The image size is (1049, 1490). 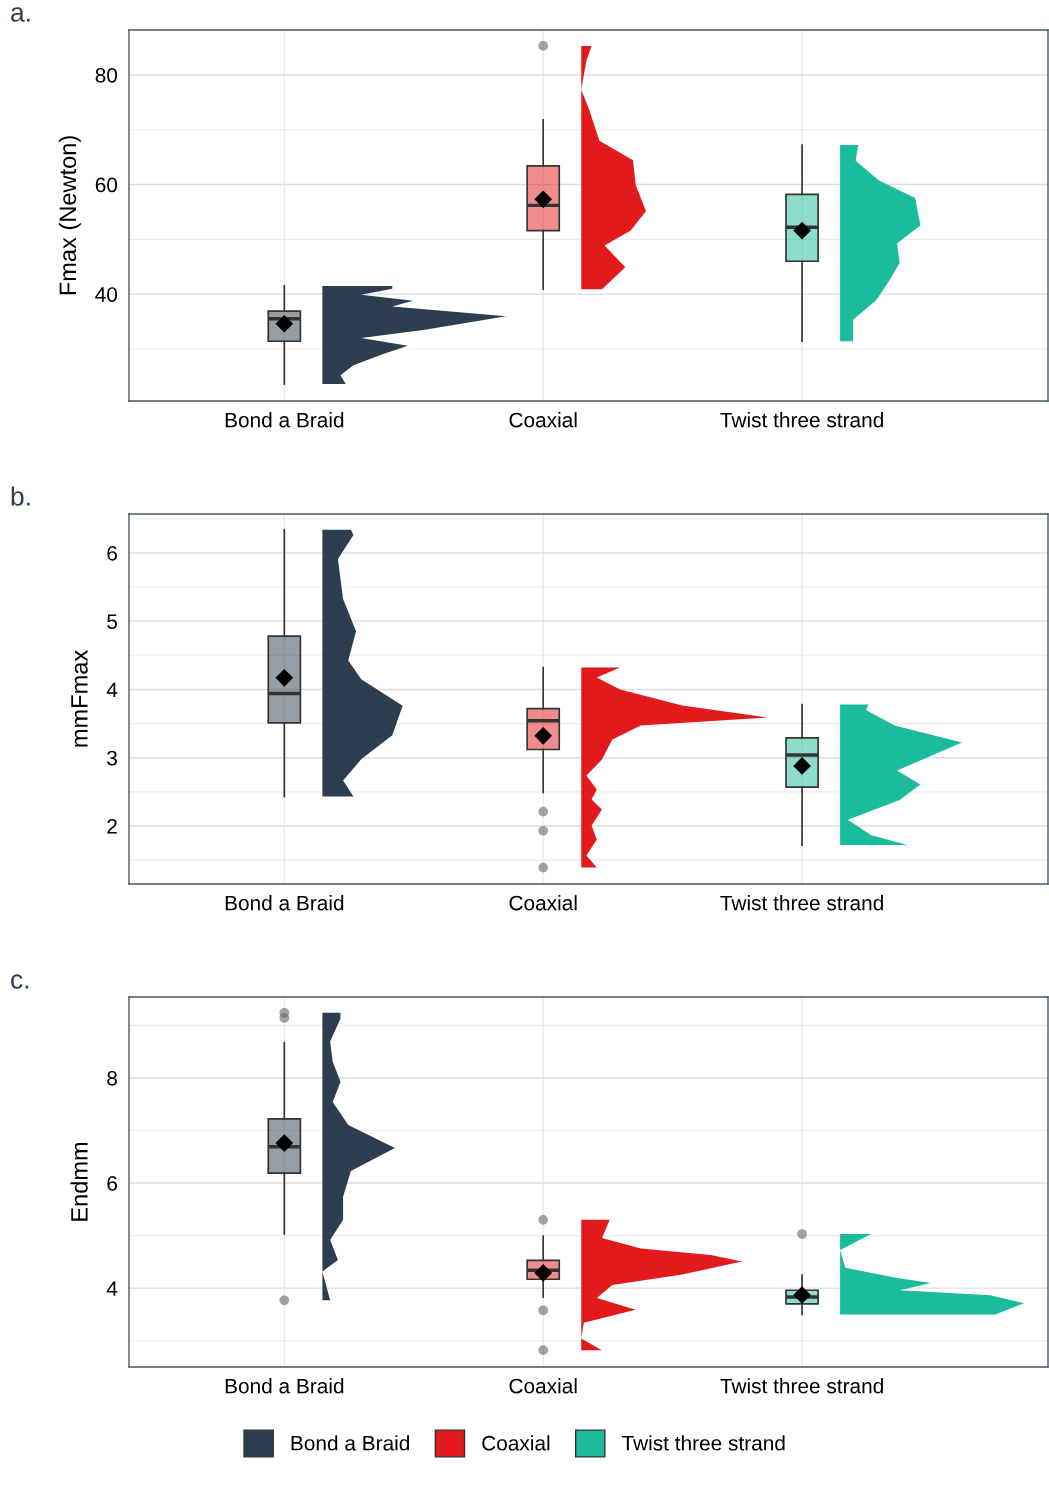 I want to click on chart-title: c., so click(x=20, y=981).